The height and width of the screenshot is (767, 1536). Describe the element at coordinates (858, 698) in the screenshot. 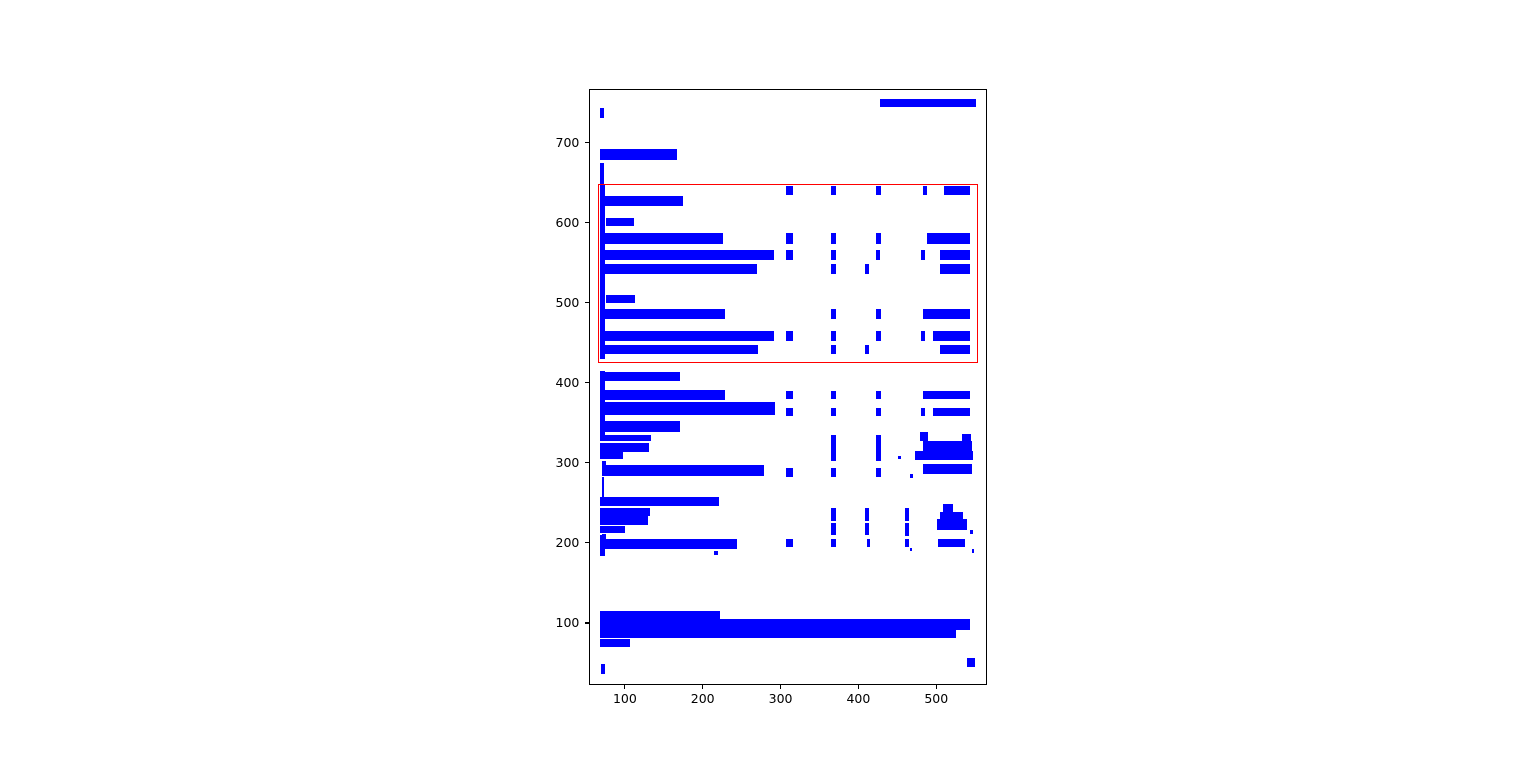

I see `x-tick-label: 400` at that location.